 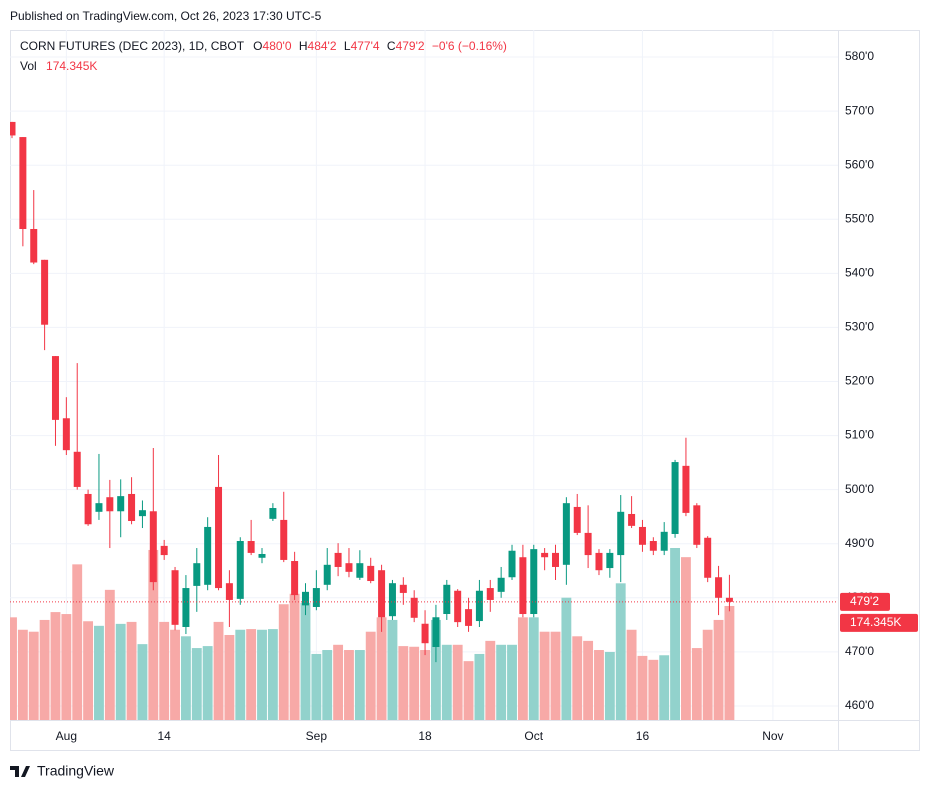 What do you see at coordinates (859, 273) in the screenshot?
I see `y-tick-label: 540'0` at bounding box center [859, 273].